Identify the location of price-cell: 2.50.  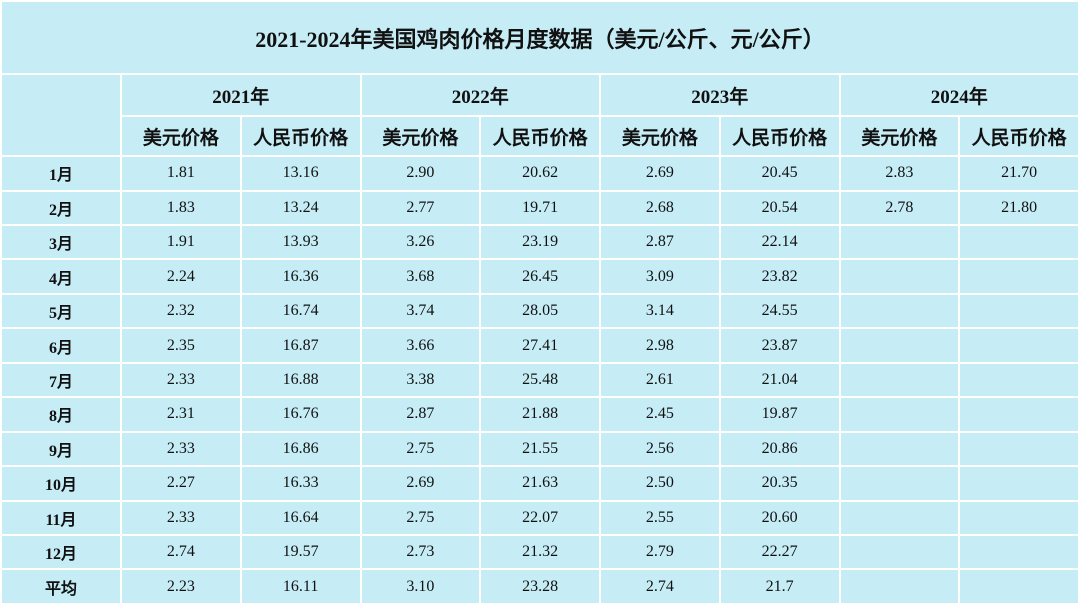
(660, 483).